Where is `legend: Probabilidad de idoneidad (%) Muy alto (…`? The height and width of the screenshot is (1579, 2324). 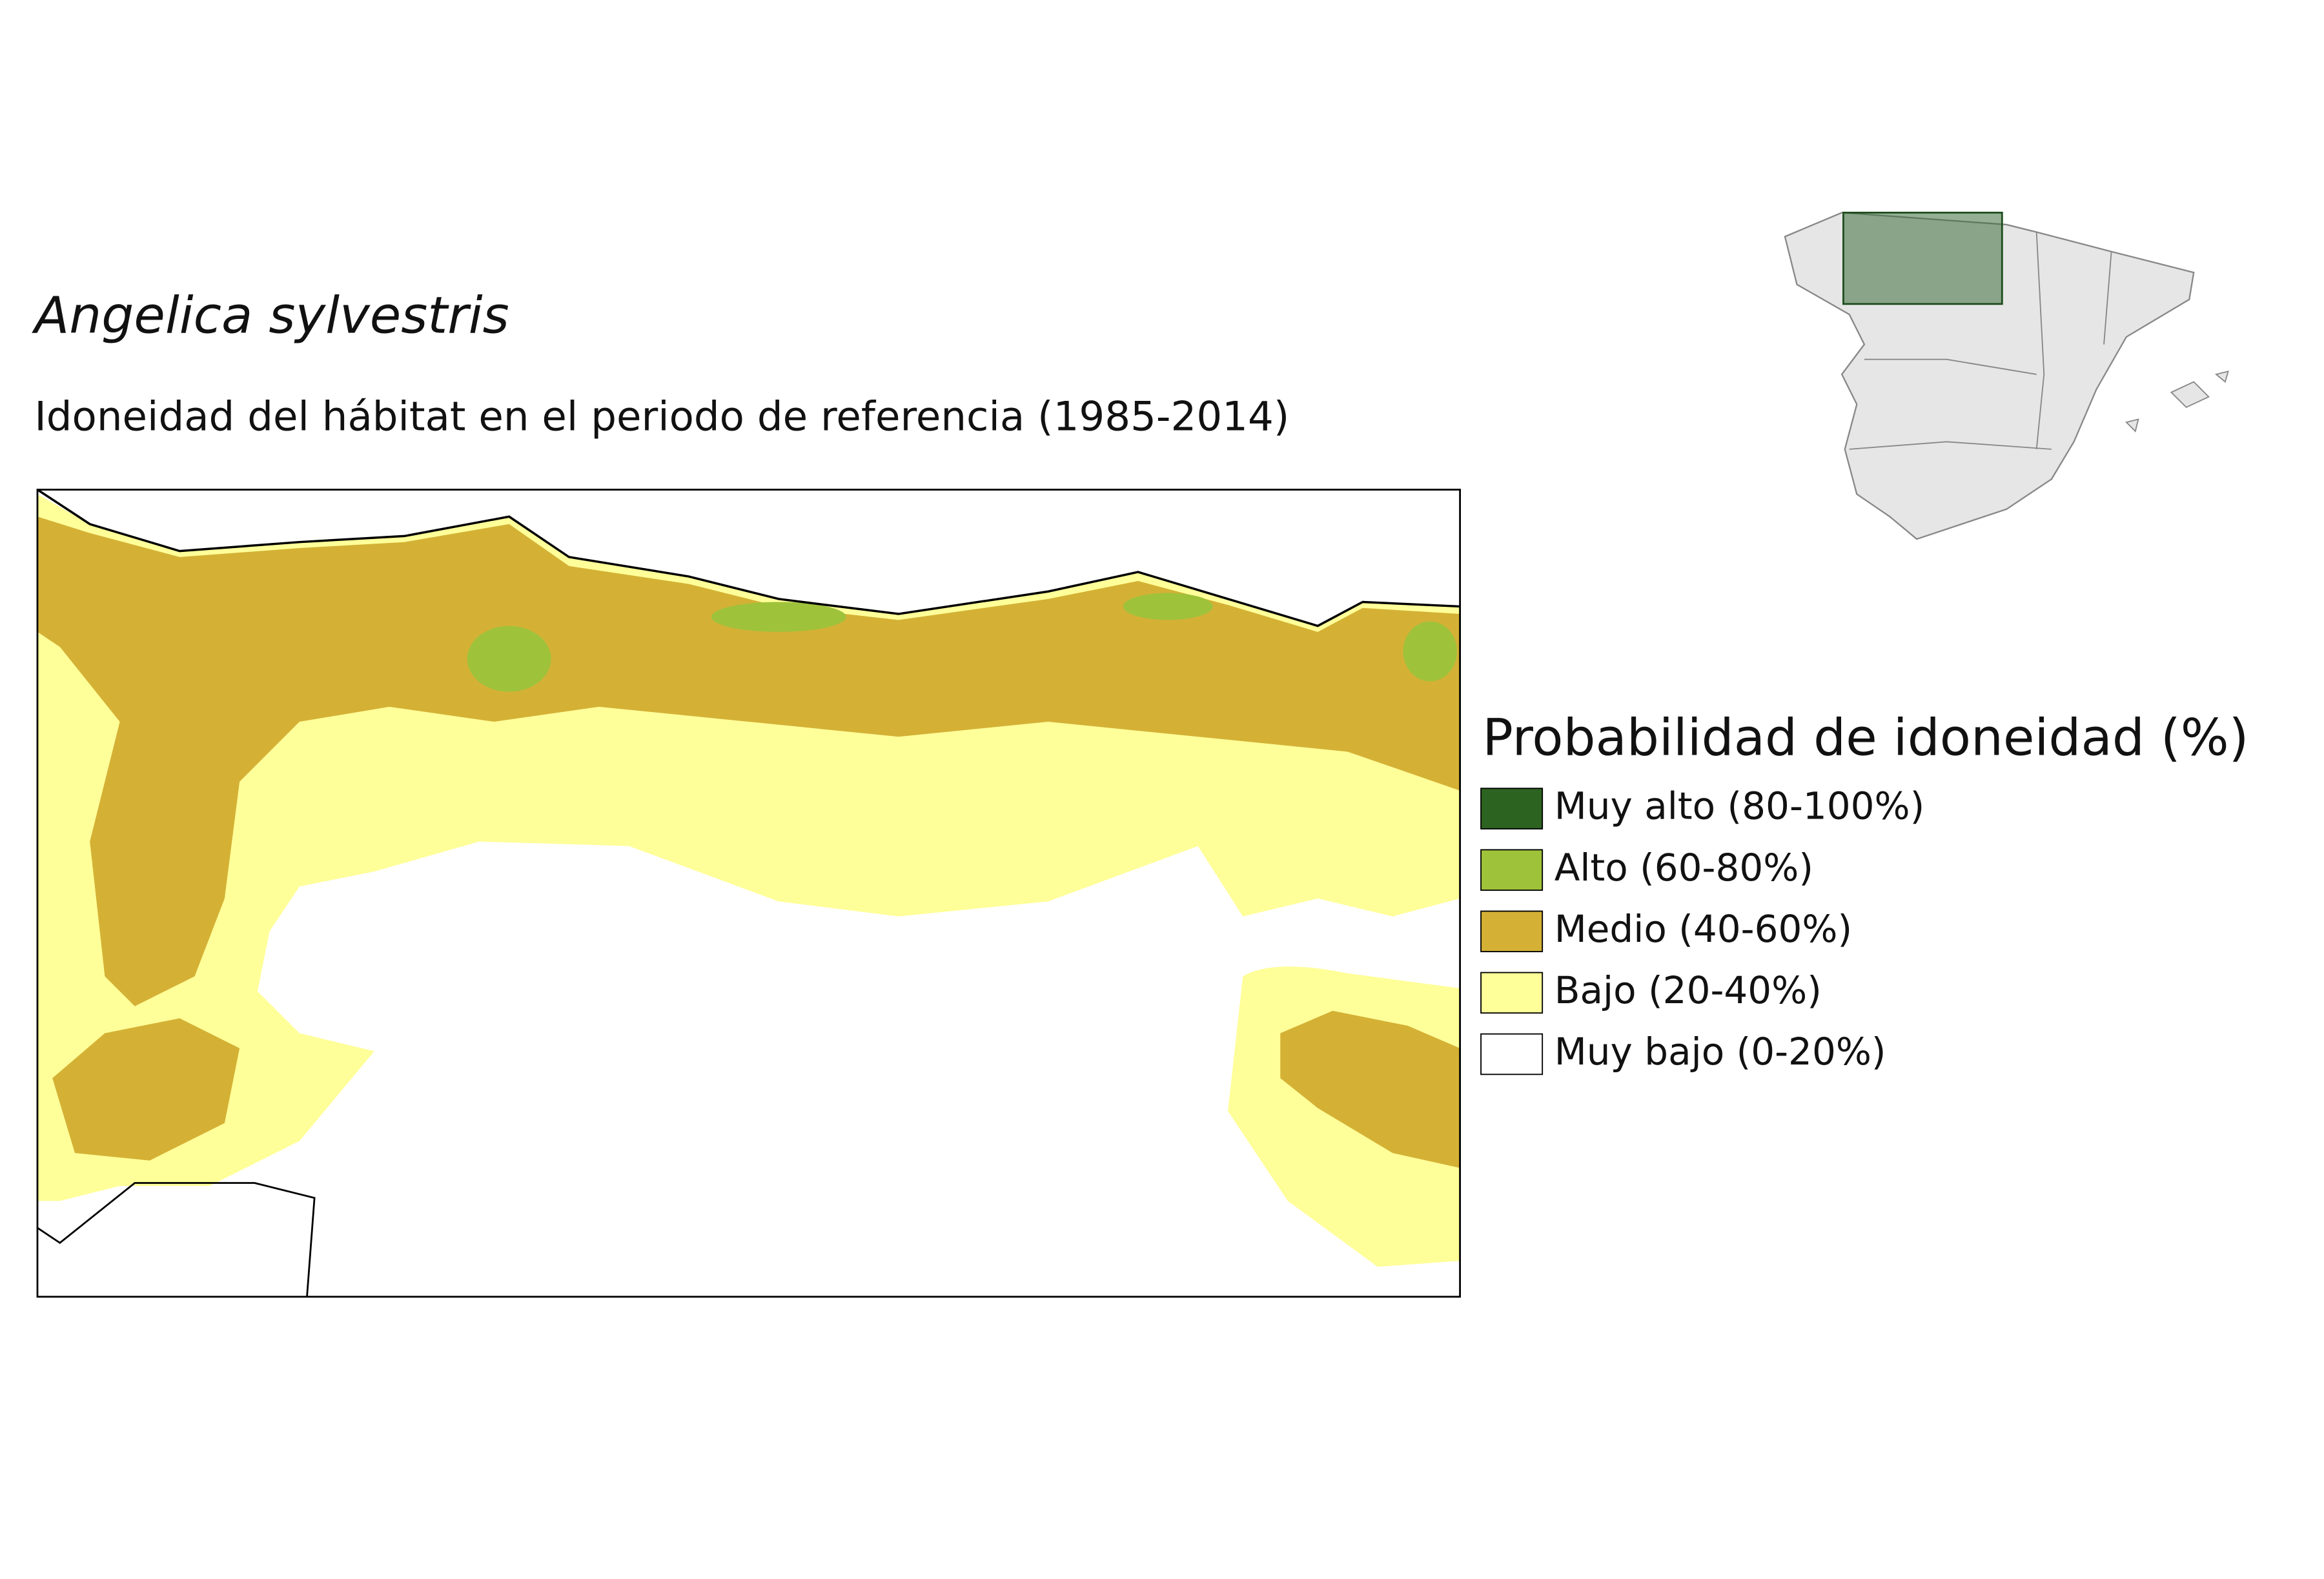 legend: Probabilidad de idoneidad (%) Muy alto (… is located at coordinates (1864, 892).